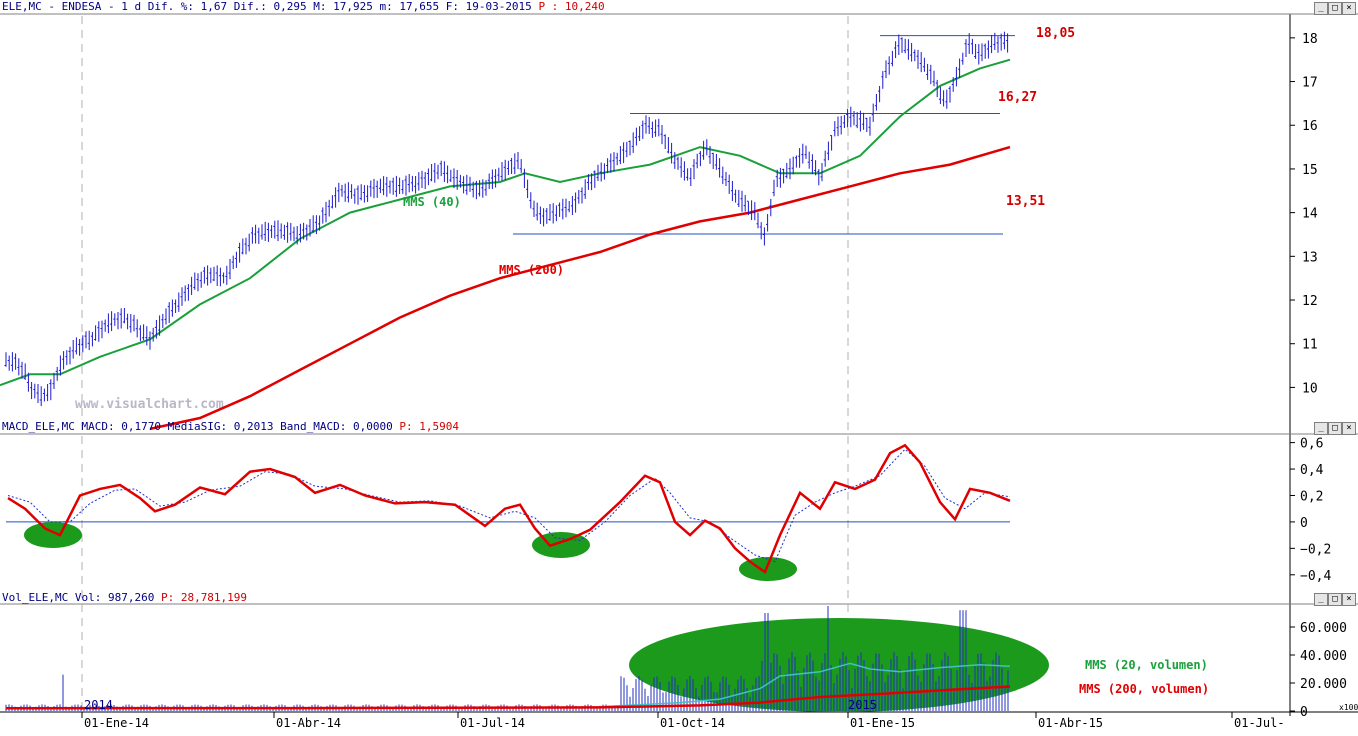 The image size is (1358, 736). Describe the element at coordinates (507, 658) in the screenshot. I see `volume-bars` at that location.